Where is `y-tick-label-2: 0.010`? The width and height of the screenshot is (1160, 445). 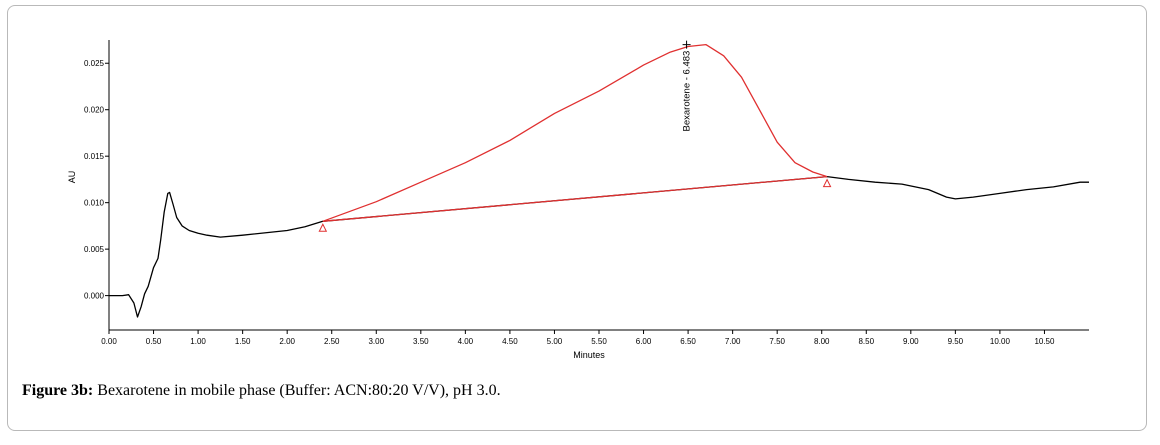
y-tick-label-2: 0.010 is located at coordinates (94, 203).